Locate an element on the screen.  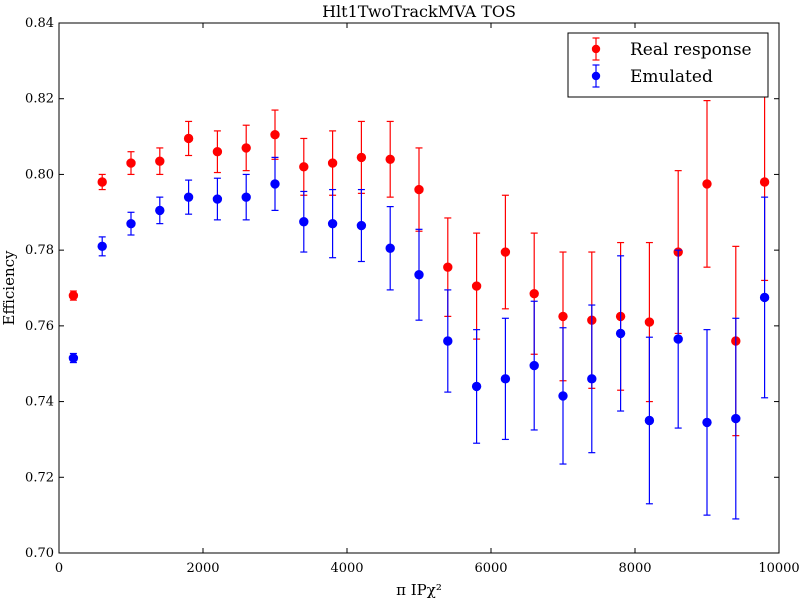
y-tick-label: 0.74 is located at coordinates (39, 402).